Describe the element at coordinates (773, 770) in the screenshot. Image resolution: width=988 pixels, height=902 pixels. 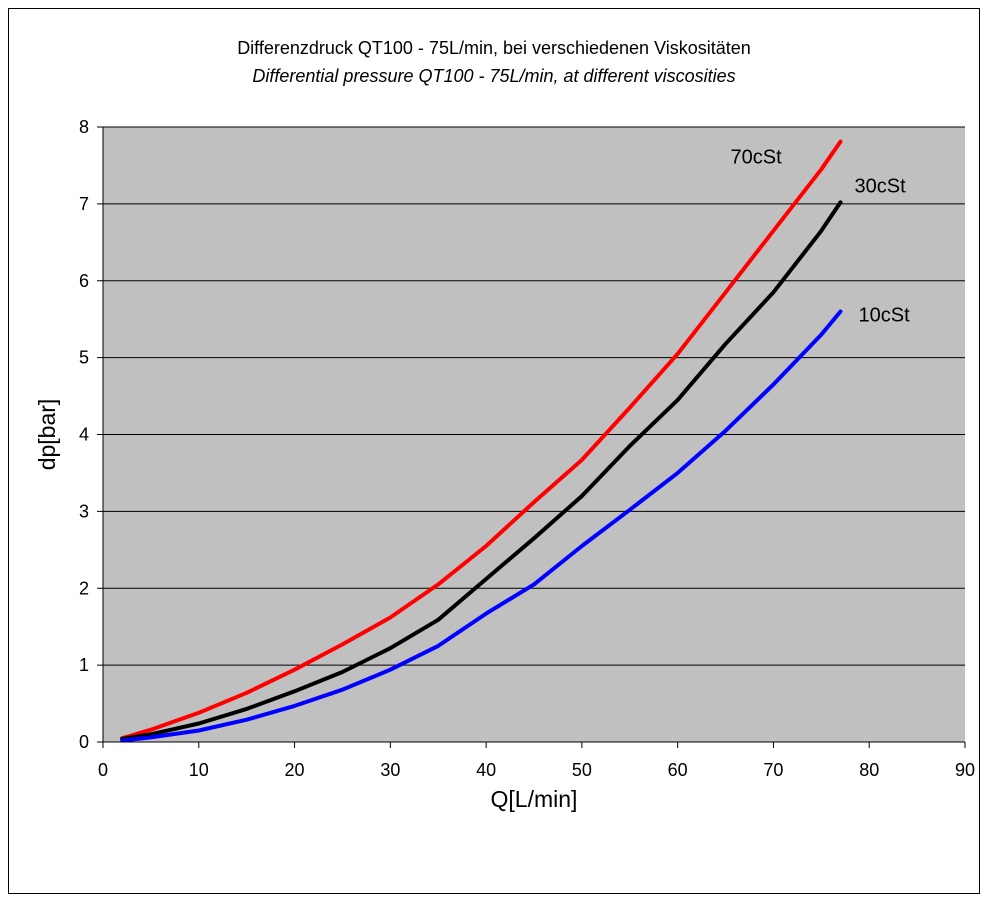
I see `x-tick-label-70: 70` at that location.